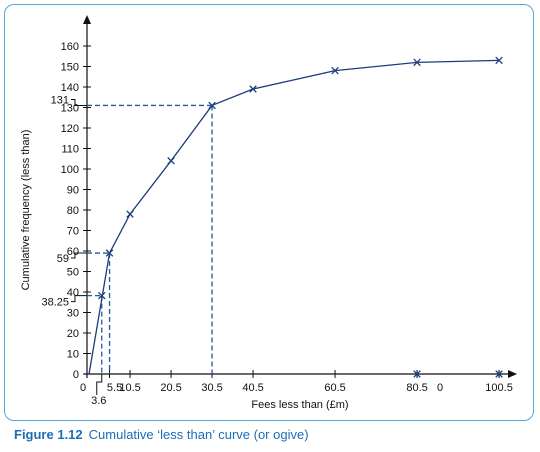 The height and width of the screenshot is (452, 540). Describe the element at coordinates (76, 375) in the screenshot. I see `y-tick-label: 0` at that location.